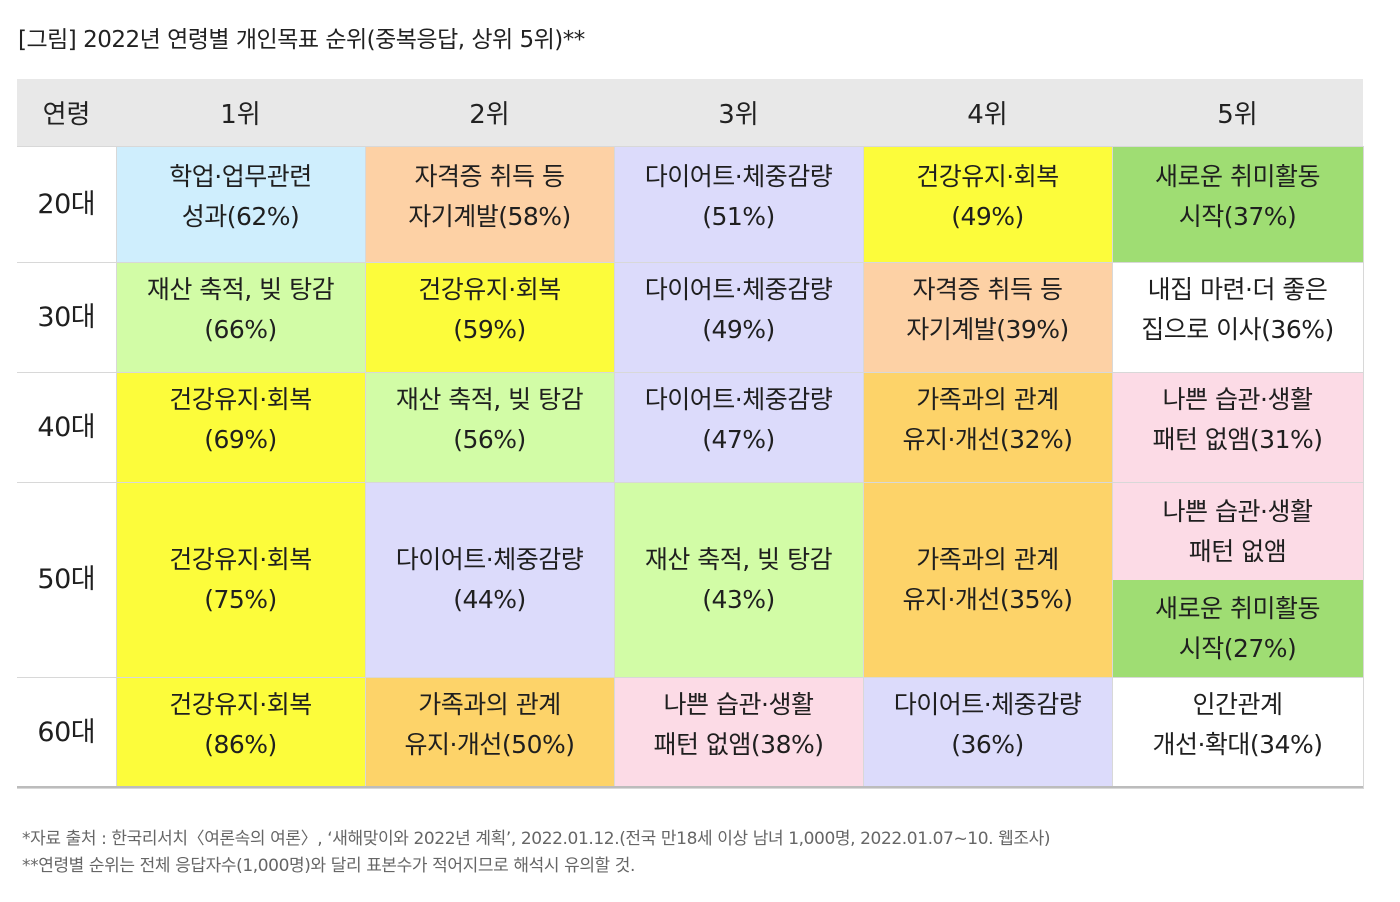 The width and height of the screenshot is (1400, 902). I want to click on table-cell: 건강유지·회복 (86%), so click(240, 733).